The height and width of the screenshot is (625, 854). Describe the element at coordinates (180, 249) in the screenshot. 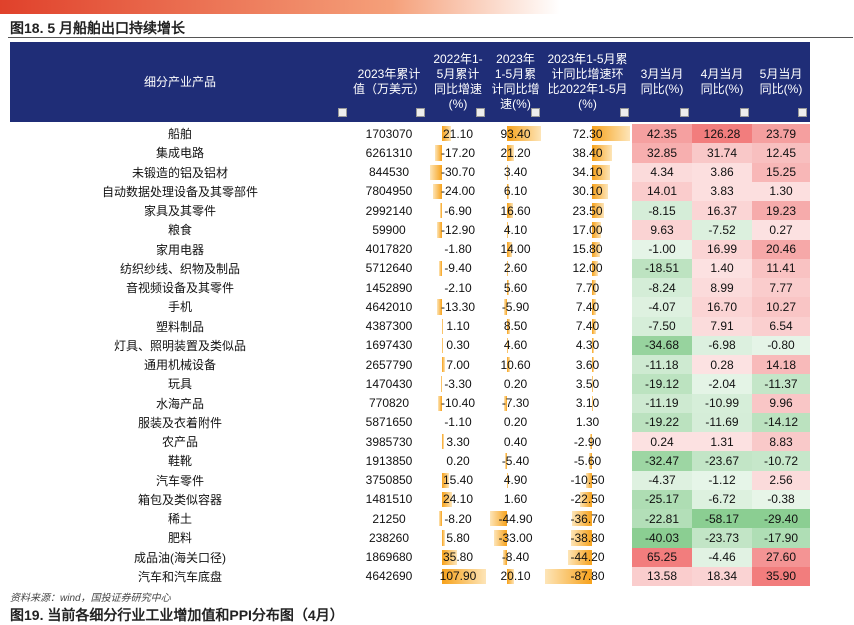

I see `product-name: 家用电器` at that location.